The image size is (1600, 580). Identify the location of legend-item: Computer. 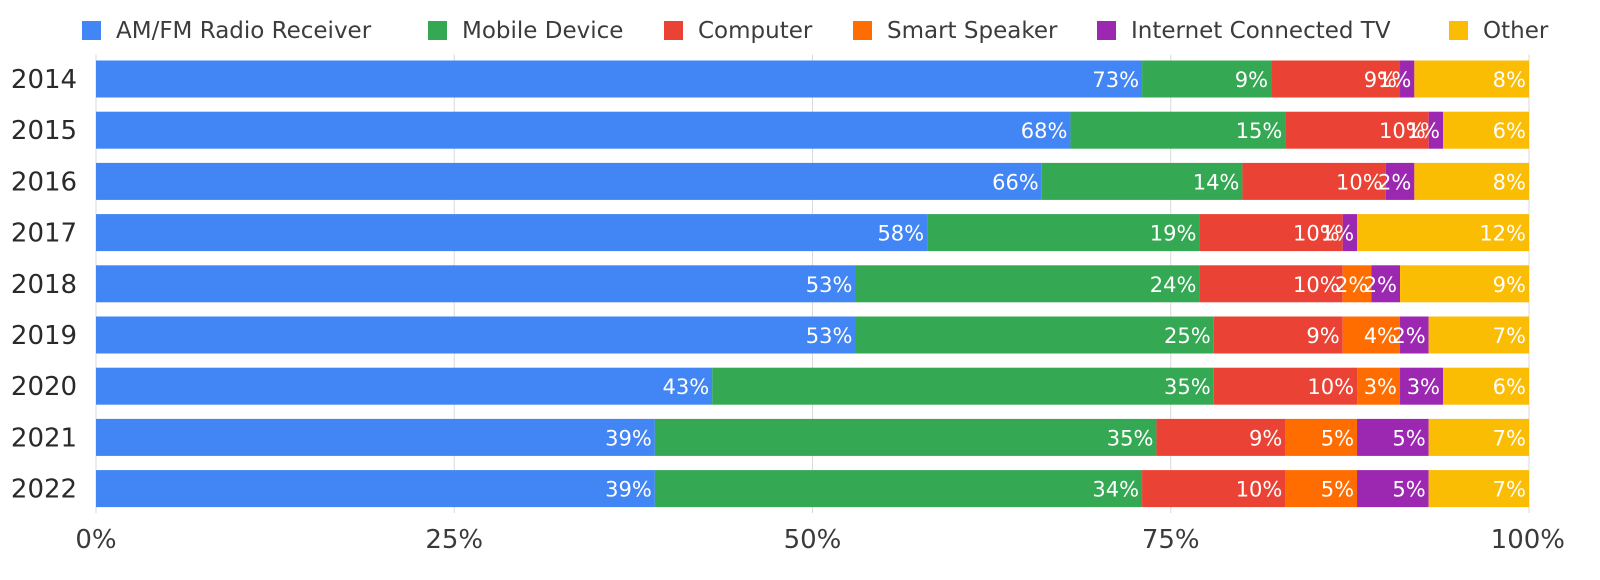
(738, 31).